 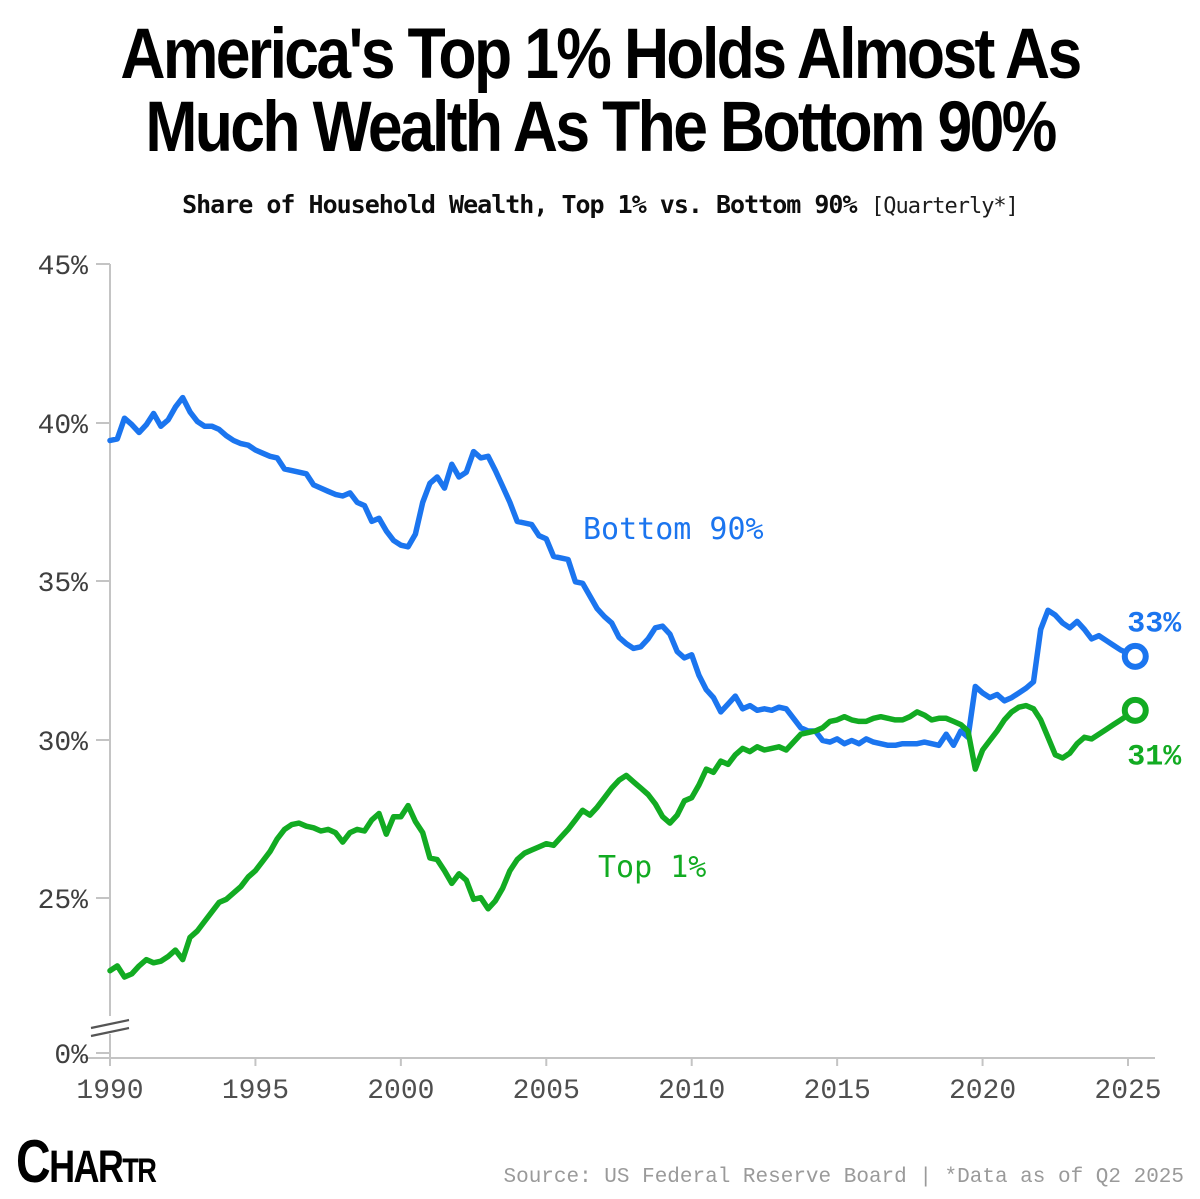 What do you see at coordinates (63, 426) in the screenshot?
I see `y-tick-label: 40%` at bounding box center [63, 426].